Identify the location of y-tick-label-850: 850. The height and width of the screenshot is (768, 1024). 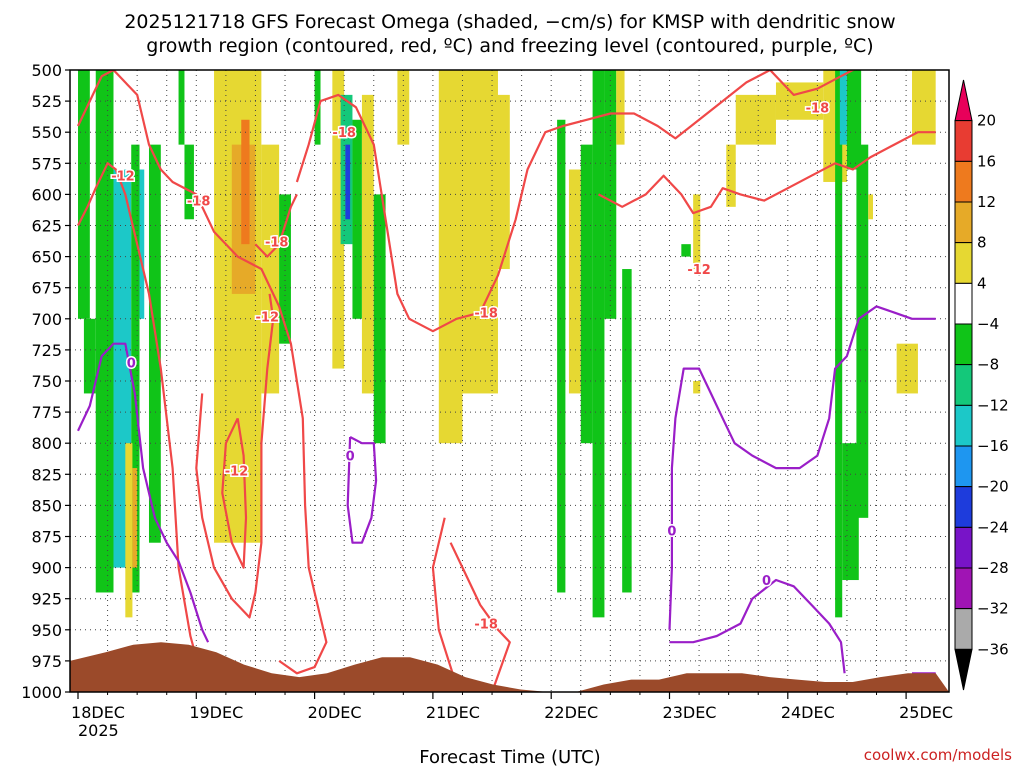
(46, 505).